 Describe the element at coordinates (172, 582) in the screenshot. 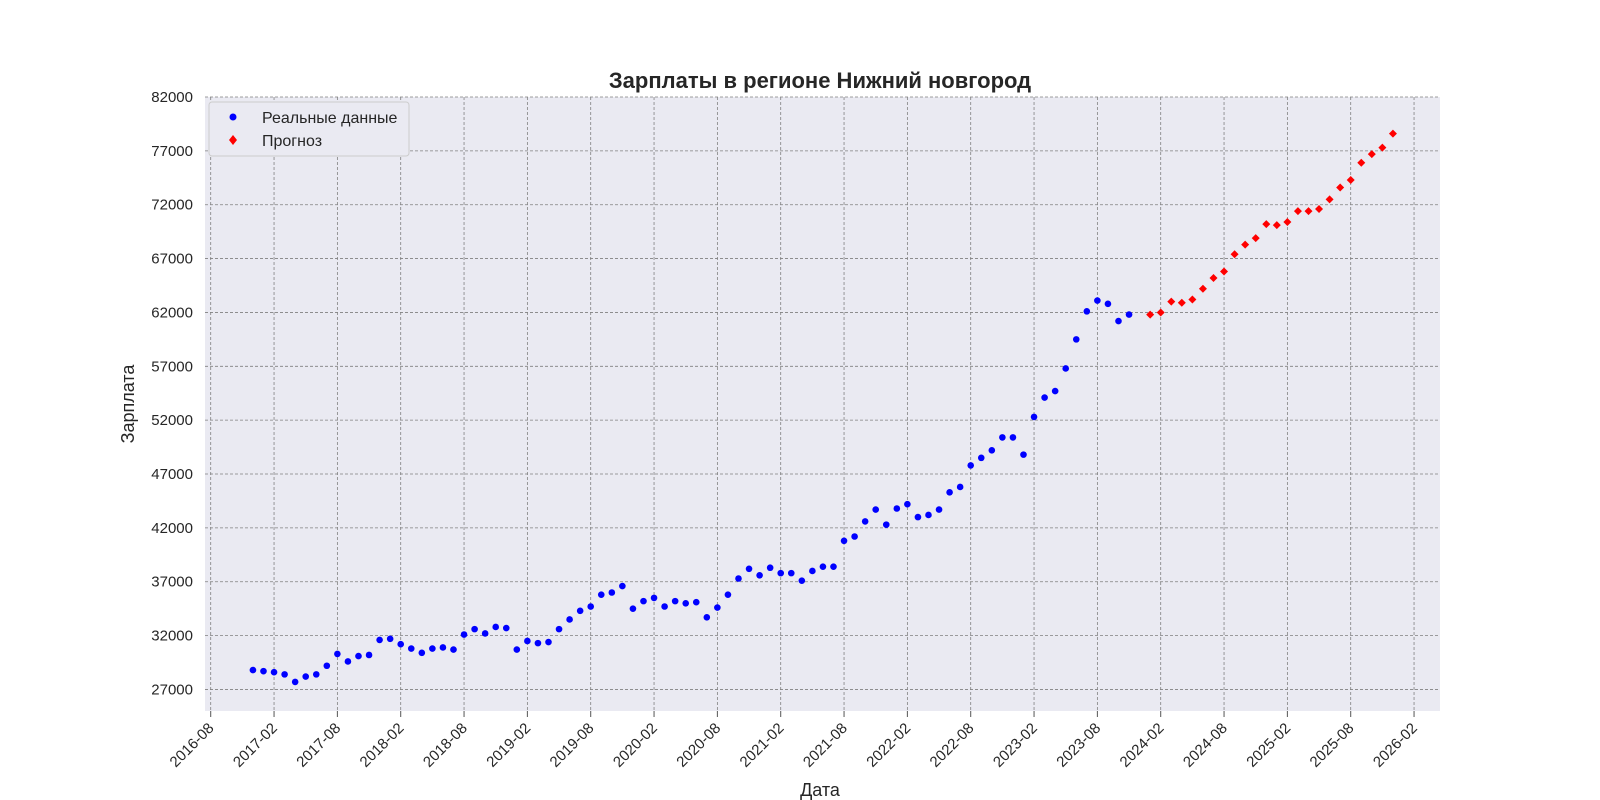

I see `y-tick-label: 37000` at that location.